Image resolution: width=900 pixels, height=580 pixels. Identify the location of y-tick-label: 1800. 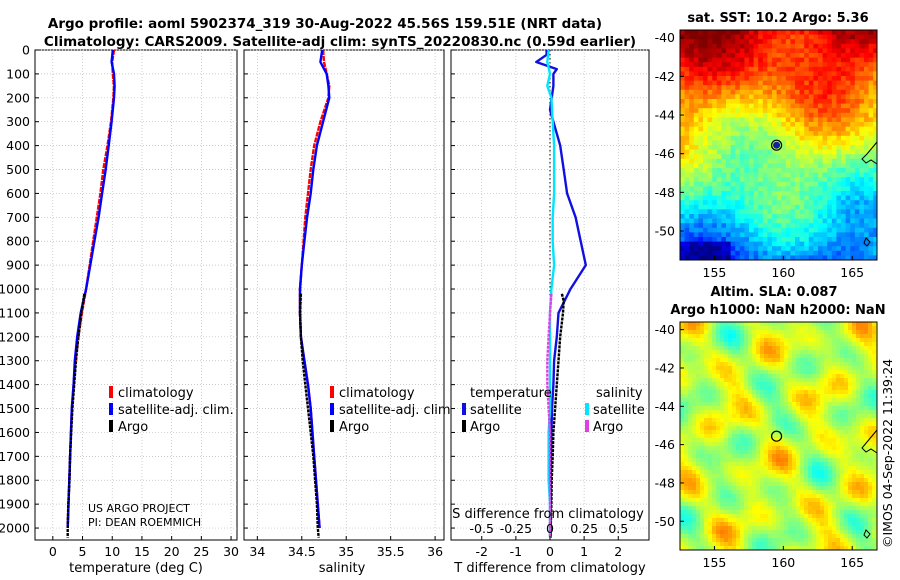
(15, 480).